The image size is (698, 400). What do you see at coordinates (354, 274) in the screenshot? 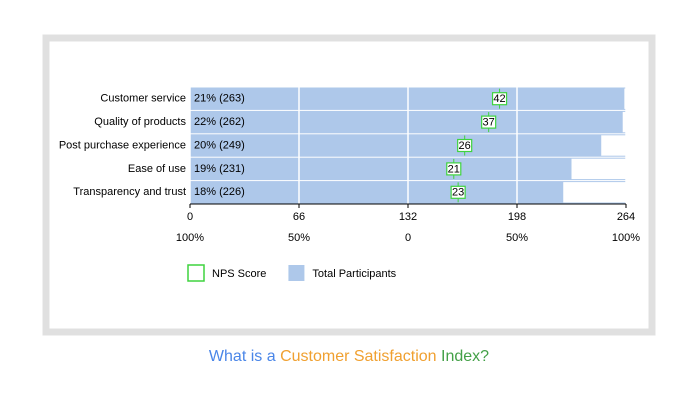
I see `legend-label: Total Participants` at bounding box center [354, 274].